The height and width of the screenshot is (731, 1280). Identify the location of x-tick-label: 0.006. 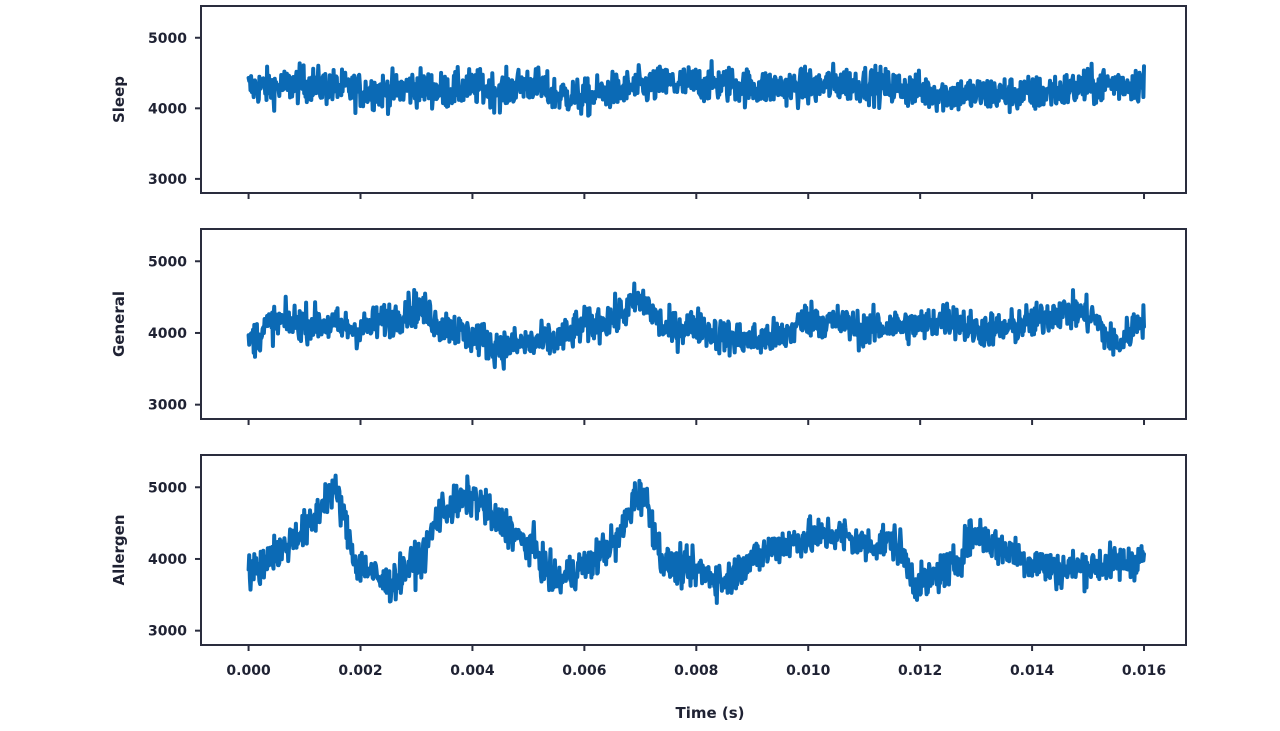
(584, 671).